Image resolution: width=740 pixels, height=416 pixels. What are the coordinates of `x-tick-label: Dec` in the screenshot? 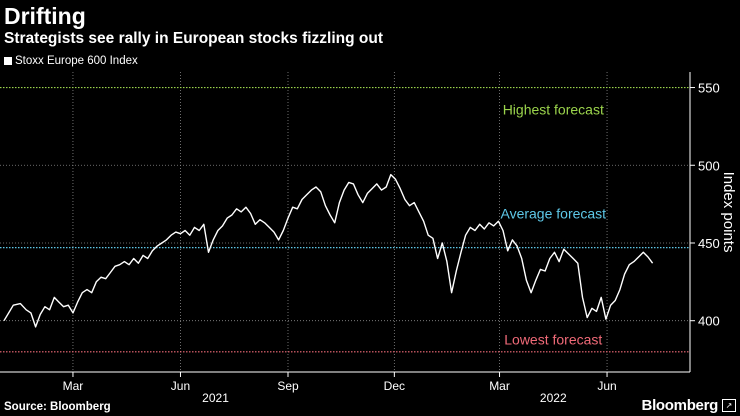 It's located at (394, 386).